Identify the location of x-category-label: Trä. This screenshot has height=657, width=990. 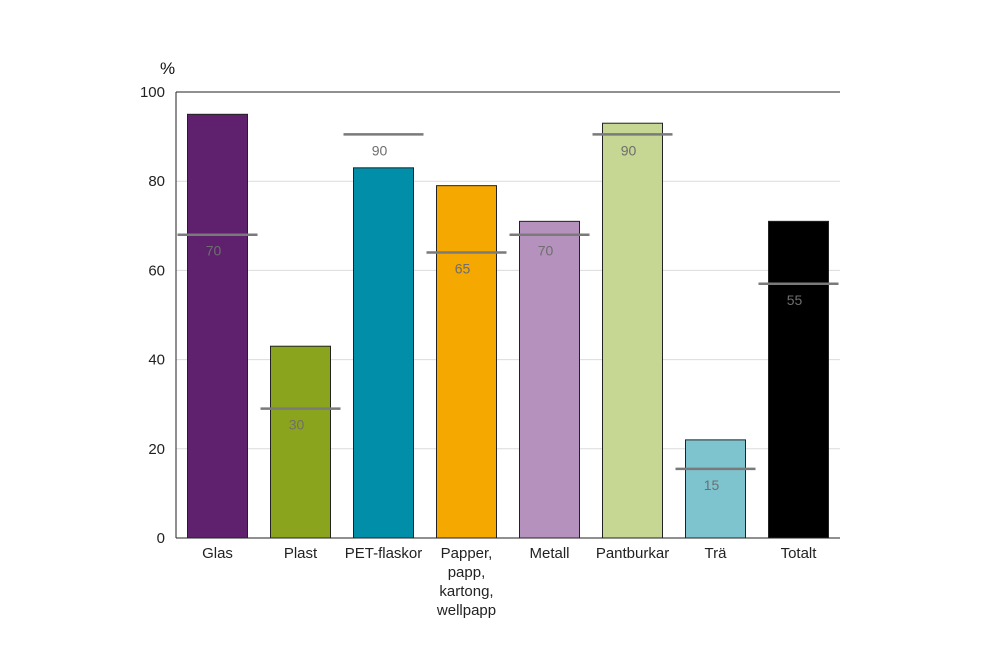
(716, 553).